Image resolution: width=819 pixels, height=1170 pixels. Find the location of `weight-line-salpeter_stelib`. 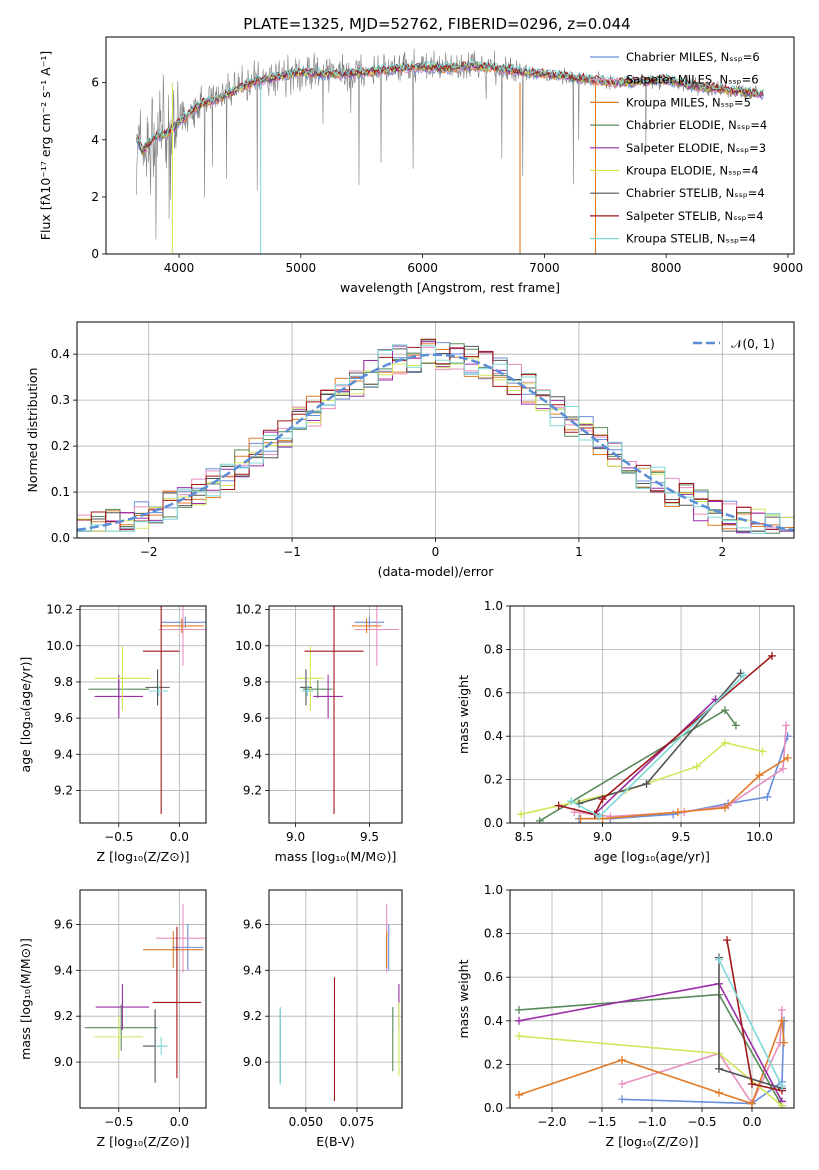

weight-line-salpeter_stelib is located at coordinates (665, 735).